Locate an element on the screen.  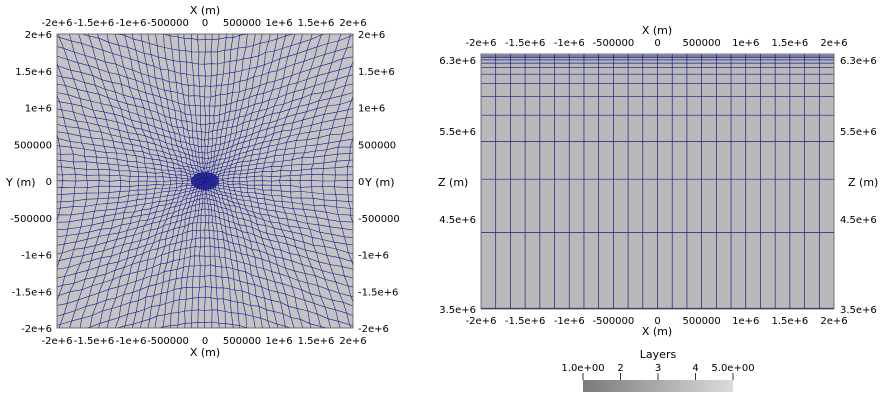
colorbar-tick-label: 1.0e+00 is located at coordinates (582, 368).